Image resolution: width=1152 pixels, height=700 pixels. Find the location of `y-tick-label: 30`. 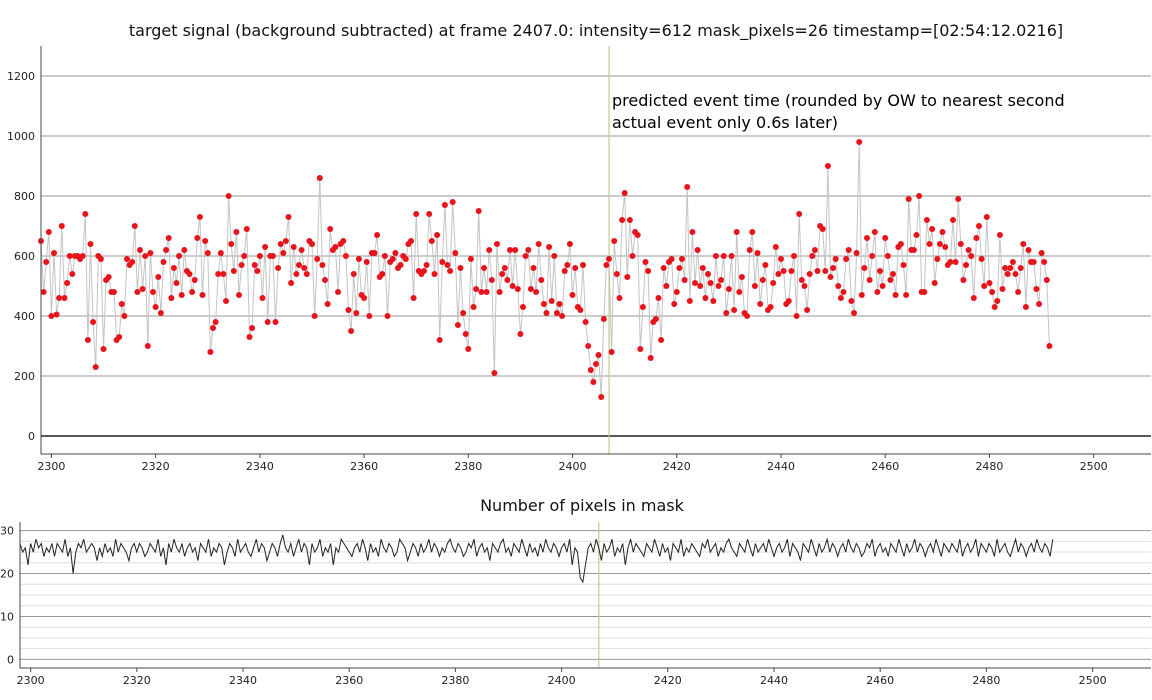

y-tick-label: 30 is located at coordinates (7, 531).